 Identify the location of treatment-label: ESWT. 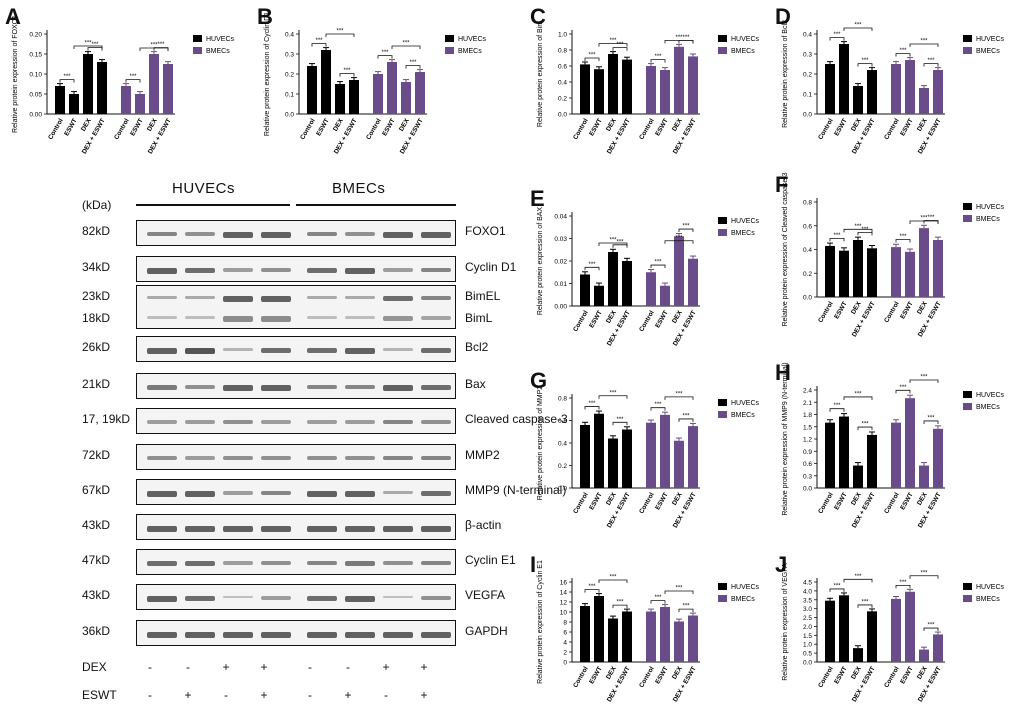
(99, 695).